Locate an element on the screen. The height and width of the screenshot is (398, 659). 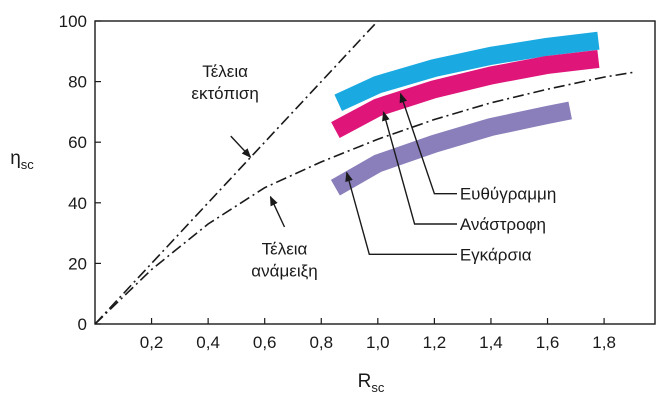
annotation-label-line: Ευθύγραμμη is located at coordinates (508, 194).